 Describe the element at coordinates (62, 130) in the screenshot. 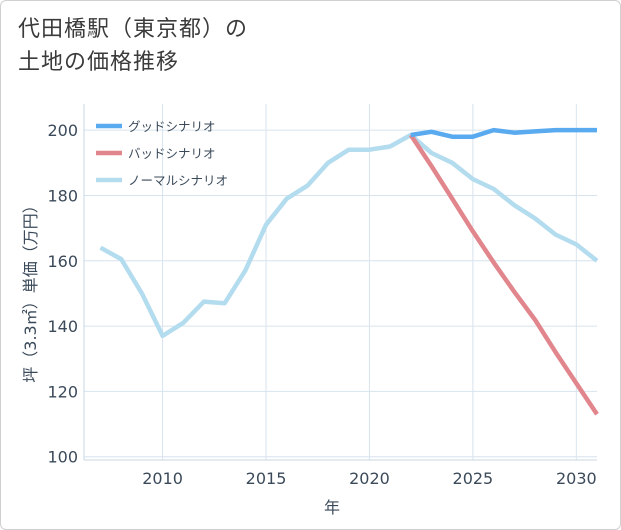

I see `y-tick-label: 200` at that location.